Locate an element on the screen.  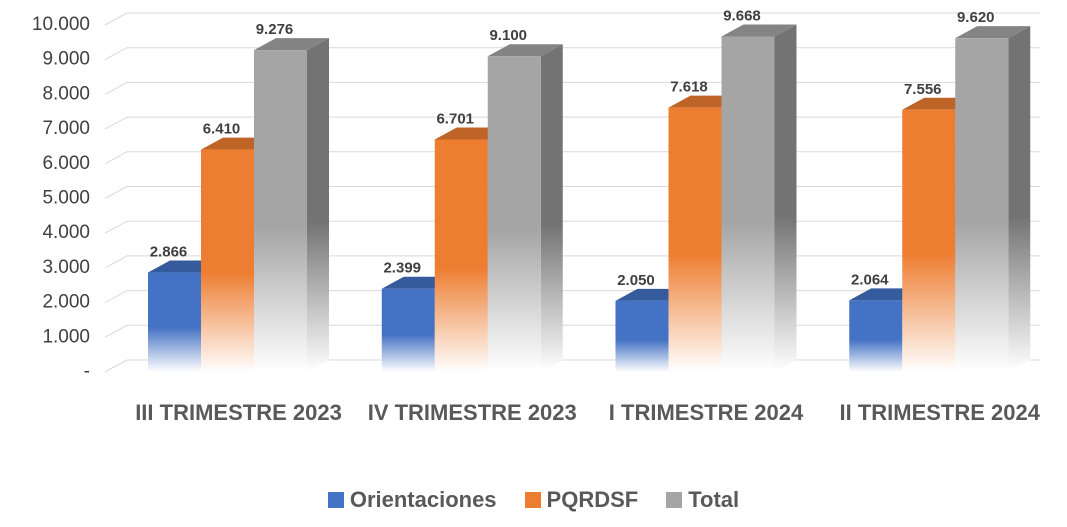
legend-label: PQRDSF is located at coordinates (592, 499).